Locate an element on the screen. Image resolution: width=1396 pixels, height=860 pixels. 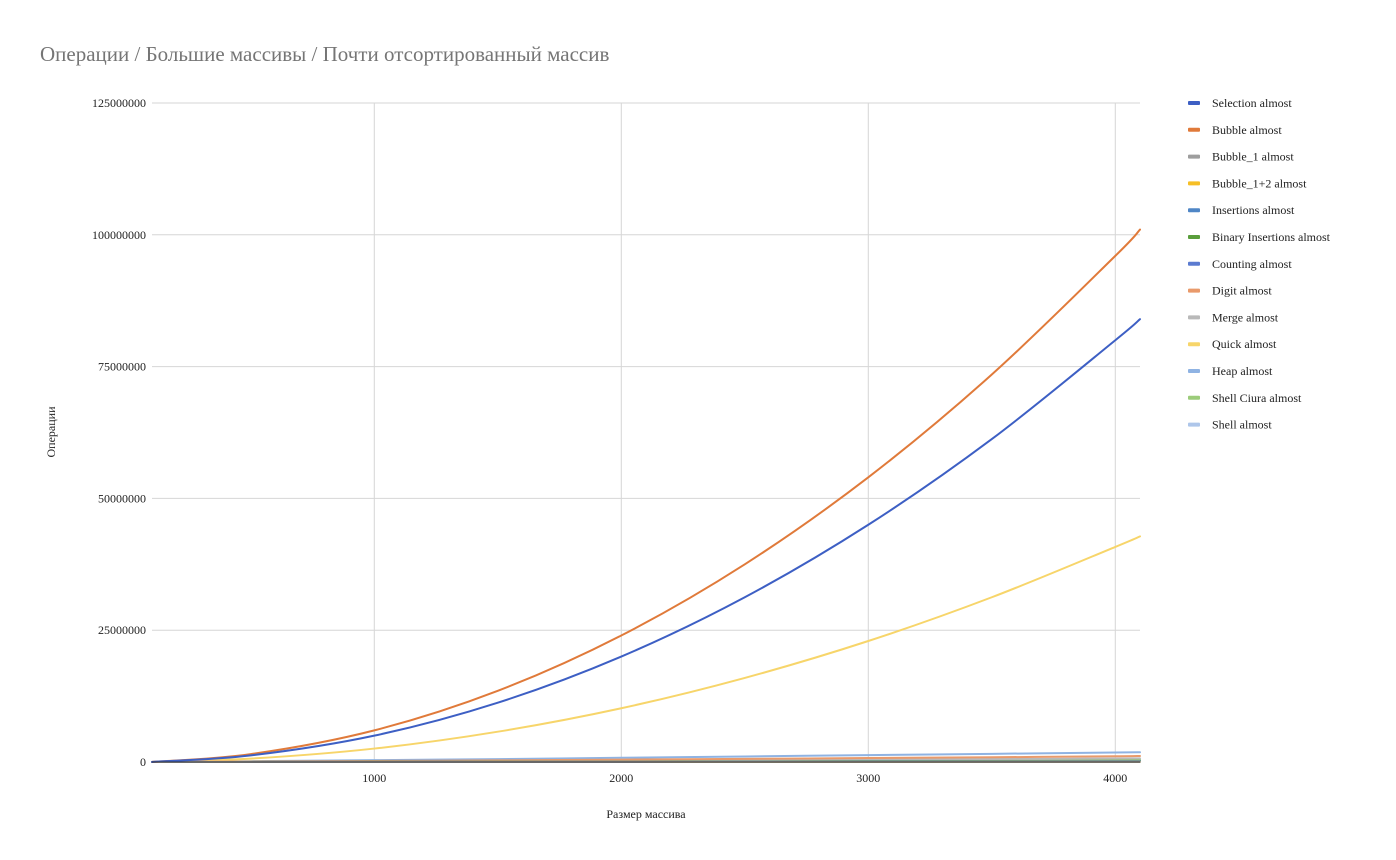
legend-label: Insertions almost is located at coordinates (1253, 210).